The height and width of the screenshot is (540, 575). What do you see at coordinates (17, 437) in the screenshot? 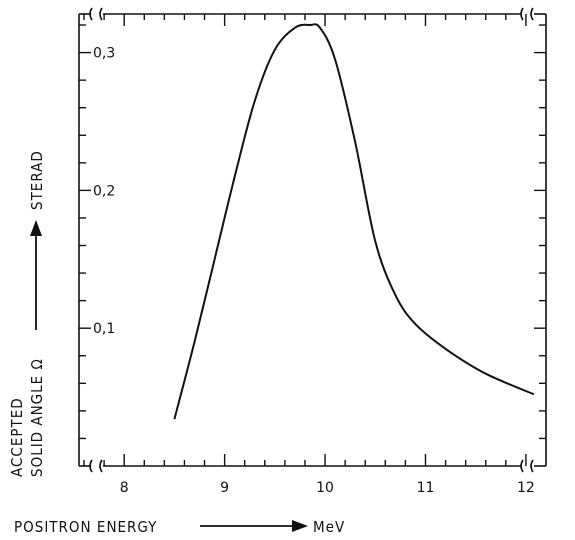
I see `y-axis-label-line1: ACCEPTED` at bounding box center [17, 437].